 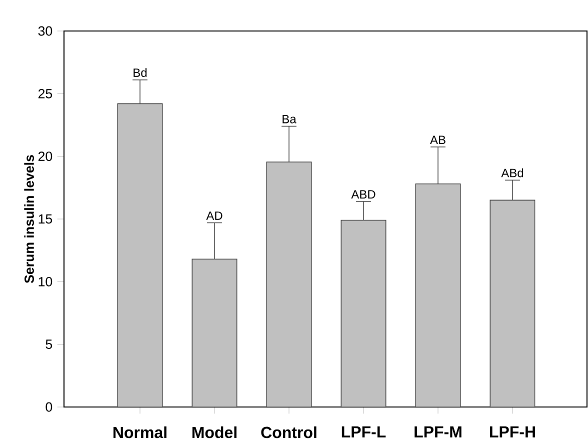 I want to click on y-tick-label: 10, so click(x=45, y=281).